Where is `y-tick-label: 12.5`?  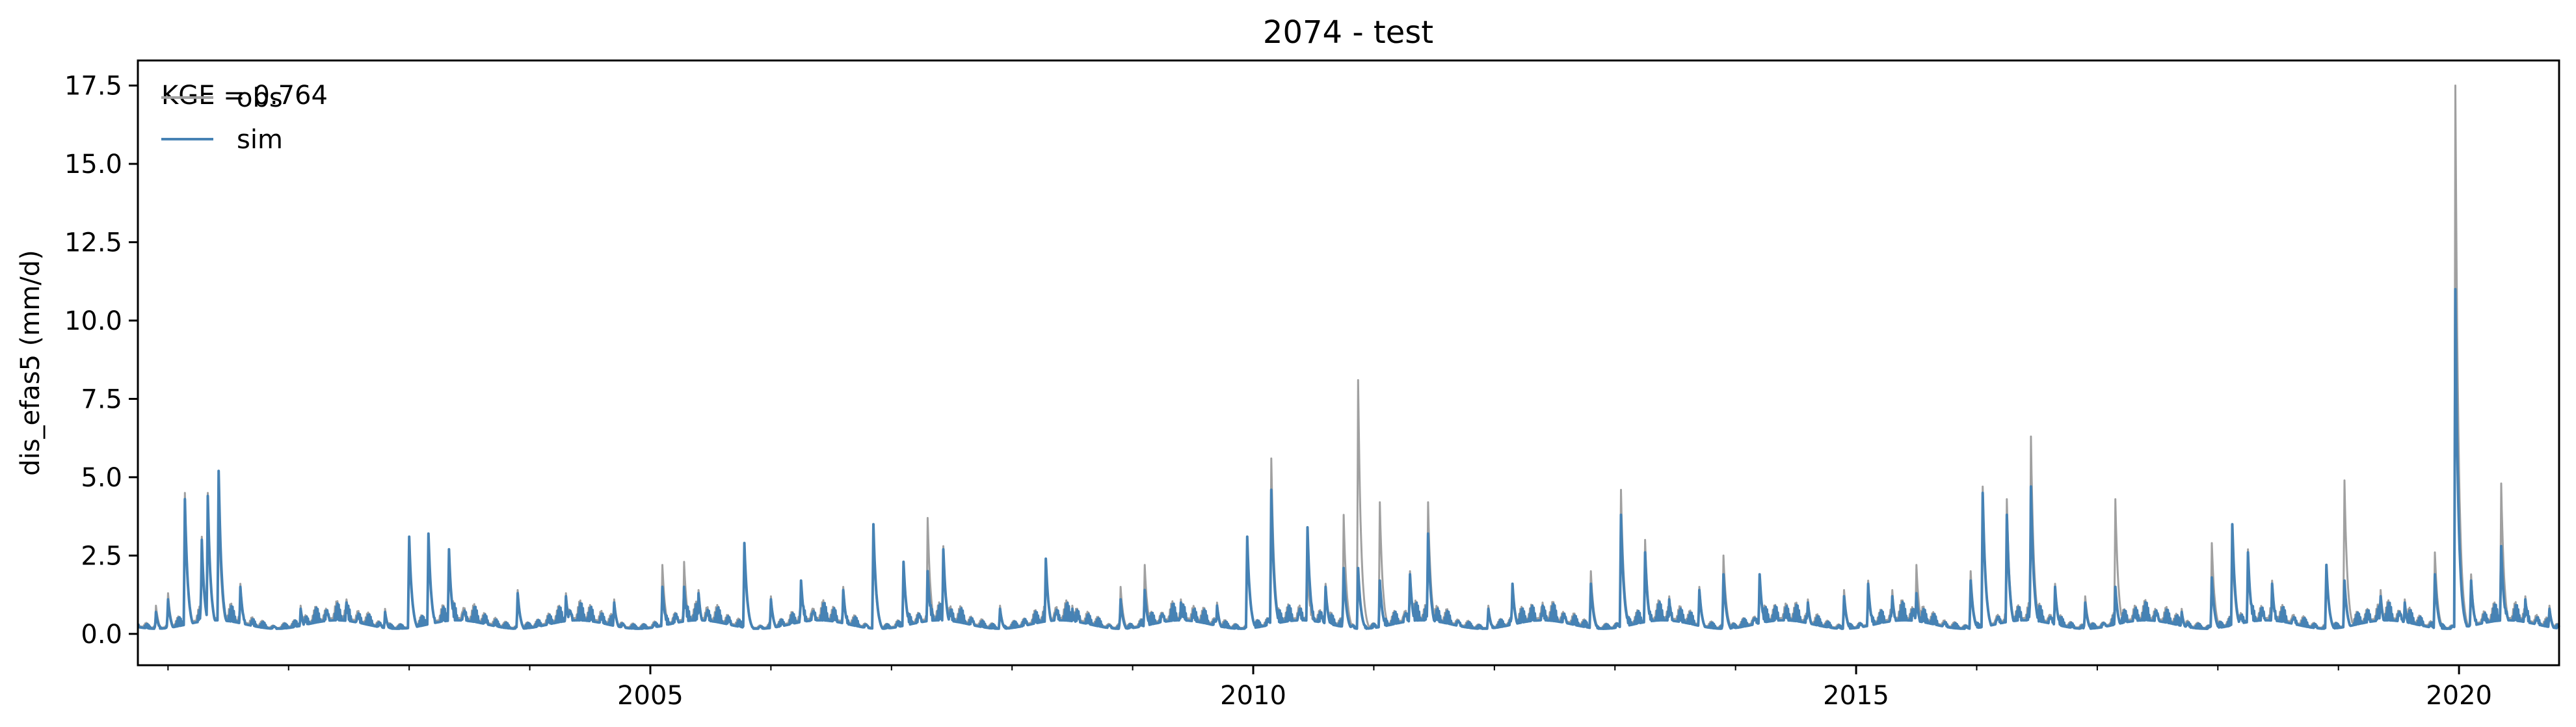 y-tick-label: 12.5 is located at coordinates (93, 243).